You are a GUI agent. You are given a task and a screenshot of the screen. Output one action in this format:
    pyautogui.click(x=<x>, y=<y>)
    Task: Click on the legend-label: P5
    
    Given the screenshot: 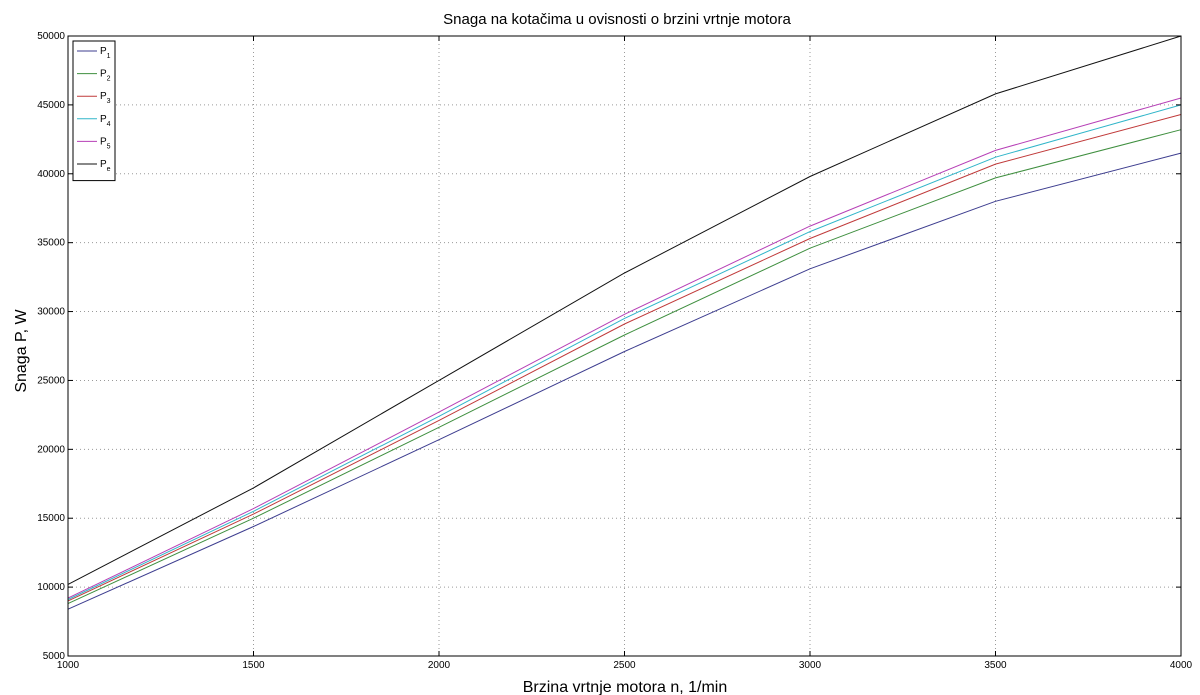 What is the action you would take?
    pyautogui.click(x=105, y=143)
    